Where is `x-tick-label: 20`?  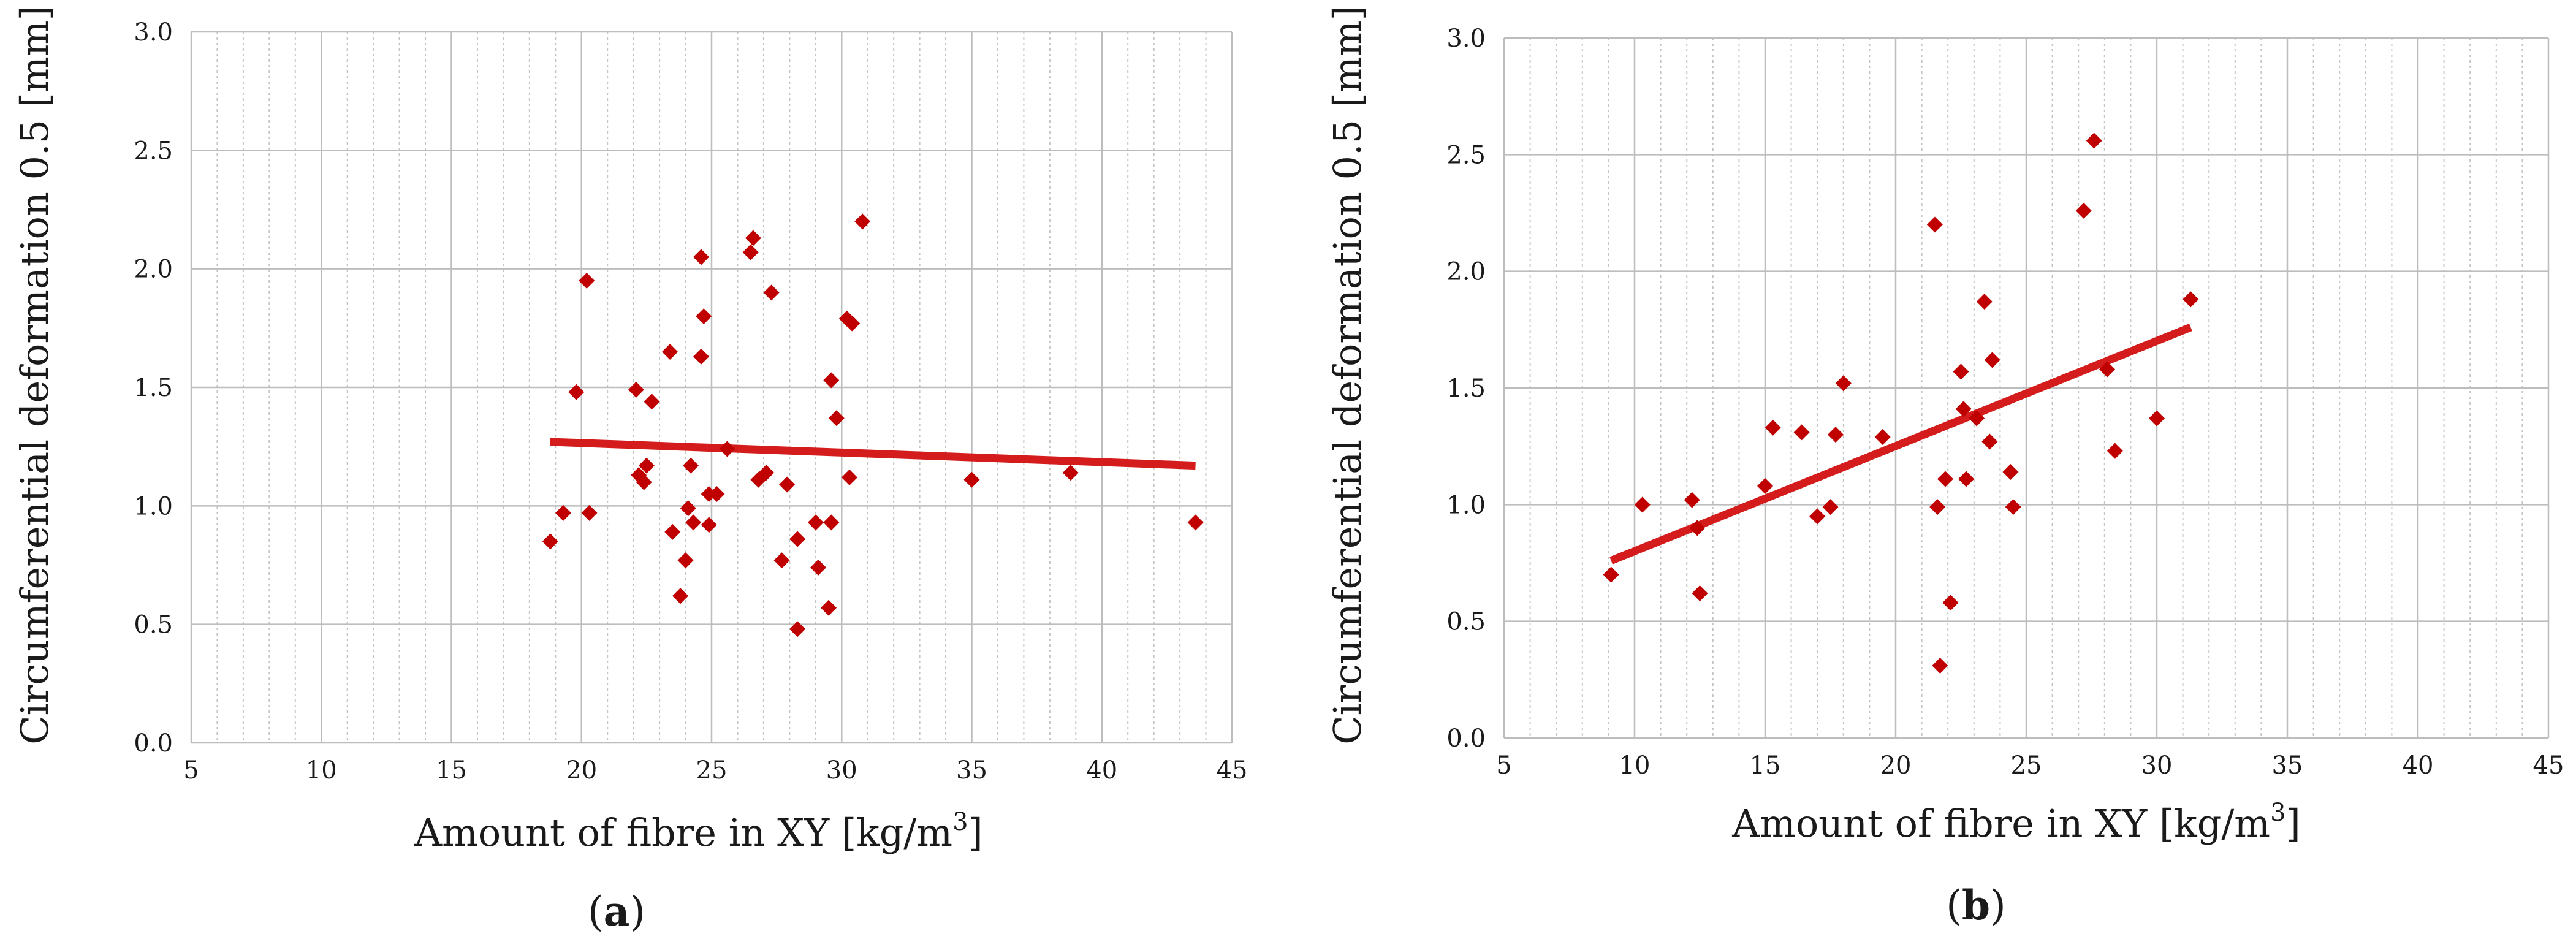 x-tick-label: 20 is located at coordinates (581, 770).